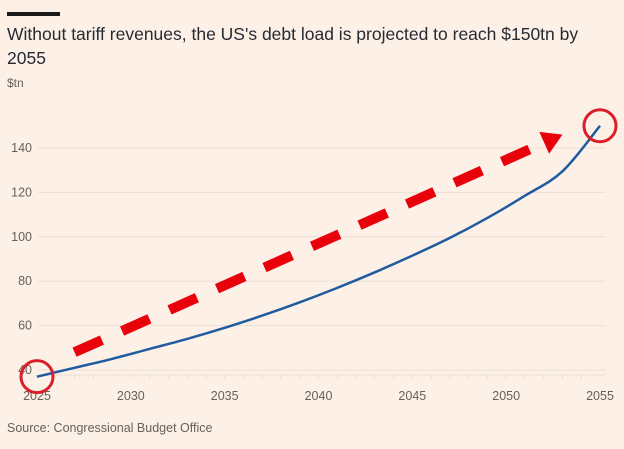 The height and width of the screenshot is (449, 624). I want to click on x-tick-label-2055: 2055, so click(600, 396).